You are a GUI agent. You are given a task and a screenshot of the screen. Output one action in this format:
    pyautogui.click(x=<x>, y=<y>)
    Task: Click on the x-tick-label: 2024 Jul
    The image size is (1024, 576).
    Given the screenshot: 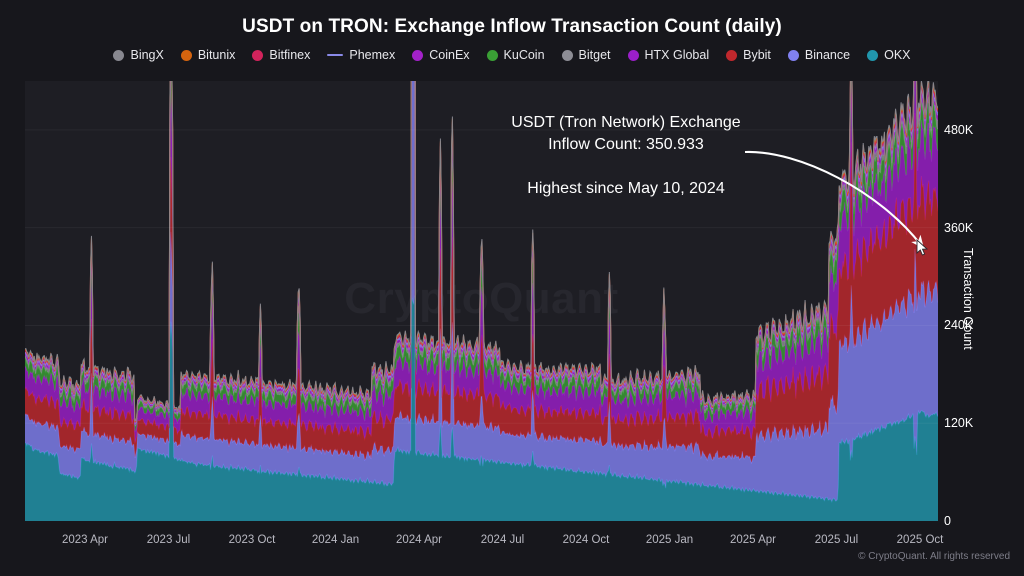 What is the action you would take?
    pyautogui.click(x=502, y=540)
    